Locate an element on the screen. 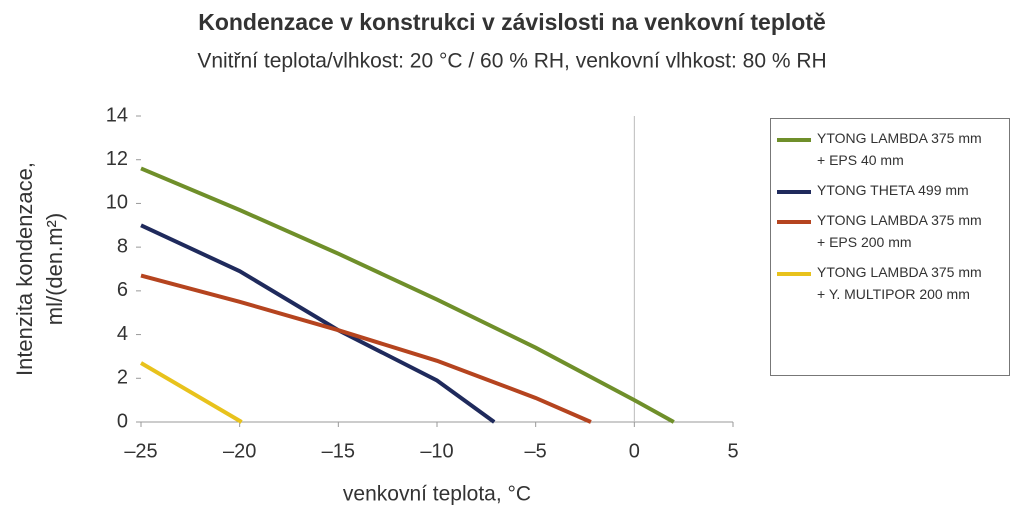 This screenshot has height=516, width=1024. y-tick-label: 0 is located at coordinates (122, 421).